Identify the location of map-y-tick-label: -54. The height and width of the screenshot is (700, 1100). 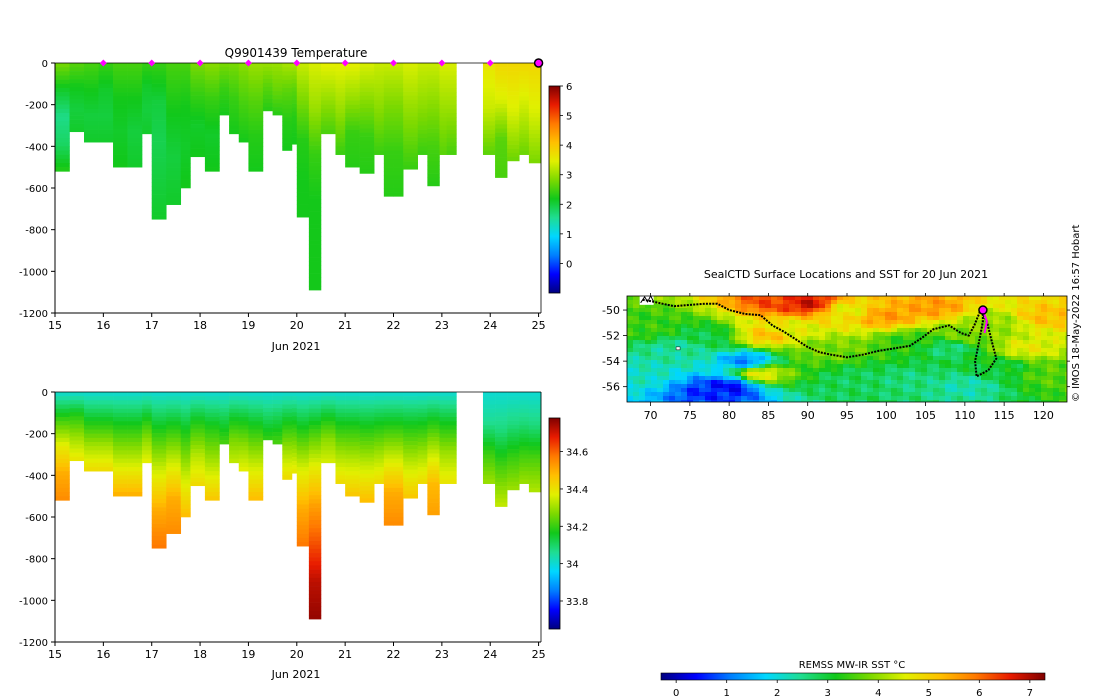
(611, 361).